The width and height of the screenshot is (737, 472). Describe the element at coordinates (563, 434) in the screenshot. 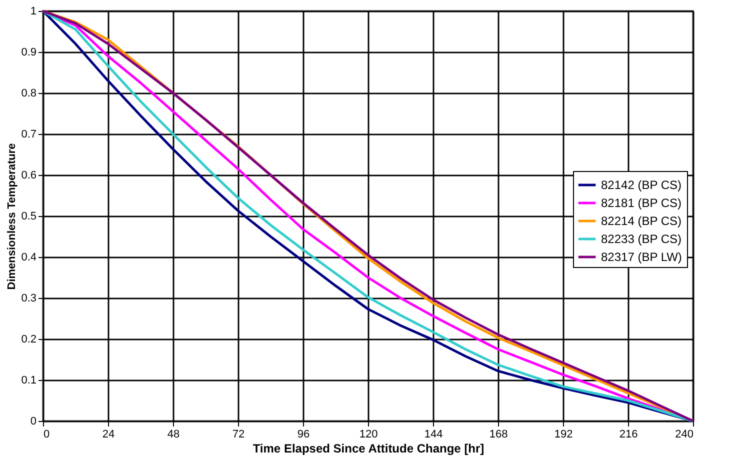

I see `x-tick-label: 192` at that location.